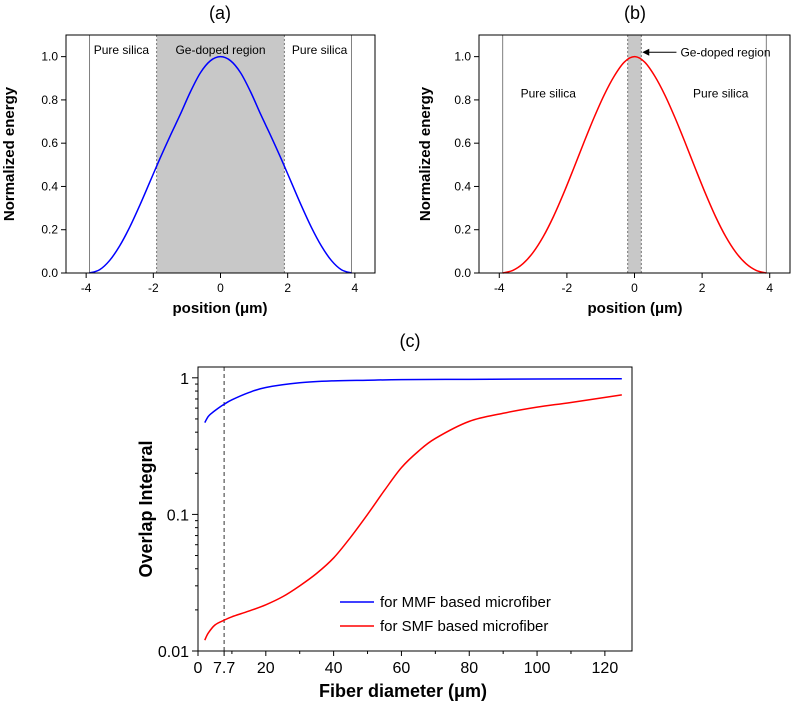  What do you see at coordinates (469, 668) in the screenshot?
I see `x-tick-label: 80` at bounding box center [469, 668].